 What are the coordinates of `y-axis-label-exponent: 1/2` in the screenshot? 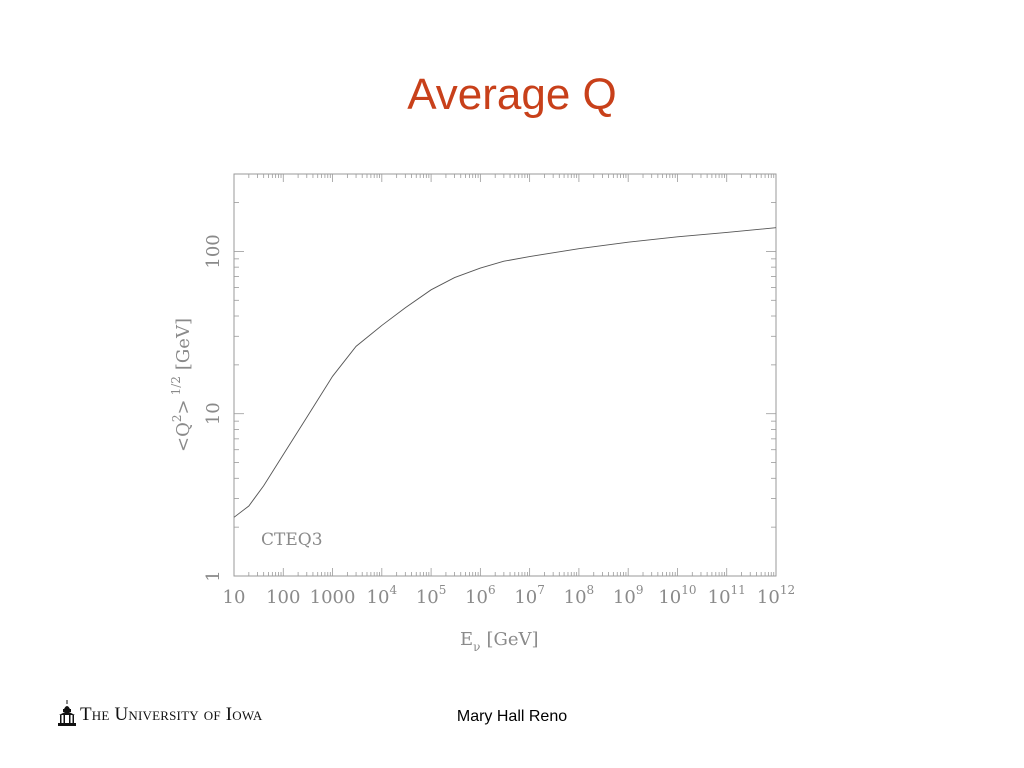 It's located at (176, 385).